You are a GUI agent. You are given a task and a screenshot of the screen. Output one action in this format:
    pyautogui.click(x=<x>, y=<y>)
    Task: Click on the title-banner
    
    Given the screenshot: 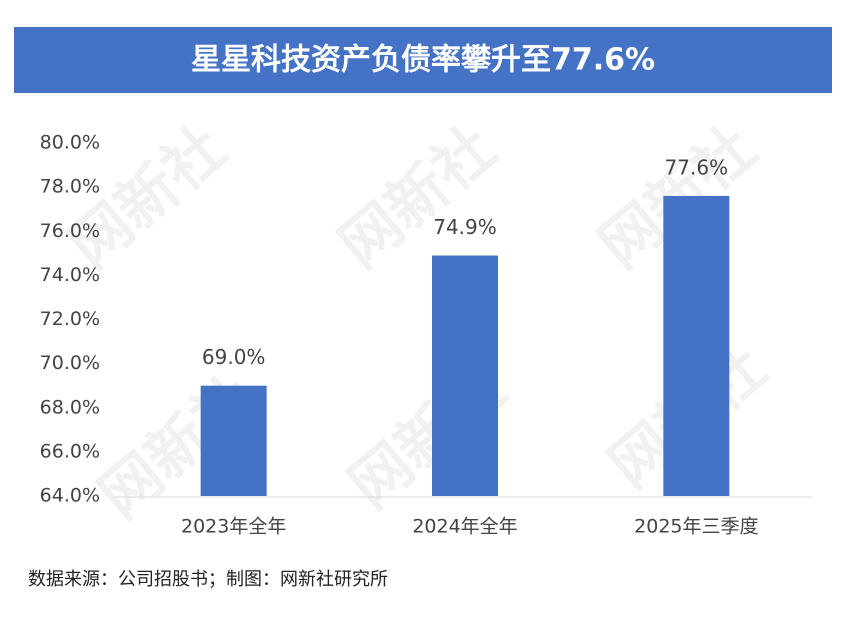 What is the action you would take?
    pyautogui.click(x=423, y=60)
    